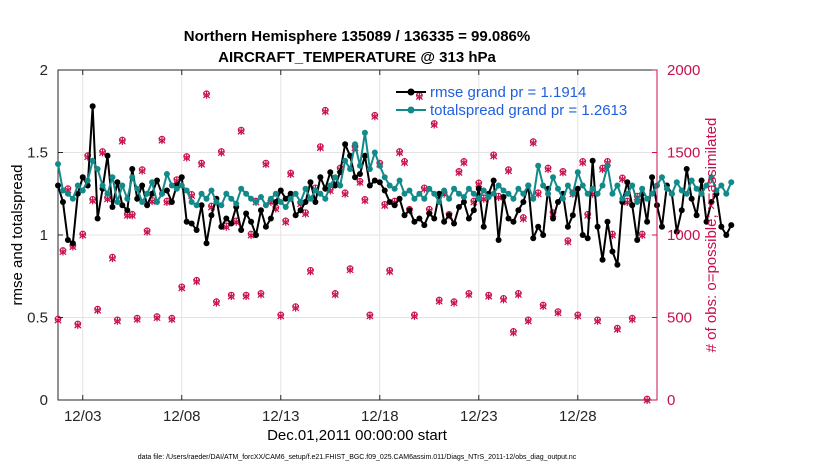  What do you see at coordinates (711, 235) in the screenshot?
I see `y-axis-right-label: # of obs: o=possible; ×=assimilated` at bounding box center [711, 235].